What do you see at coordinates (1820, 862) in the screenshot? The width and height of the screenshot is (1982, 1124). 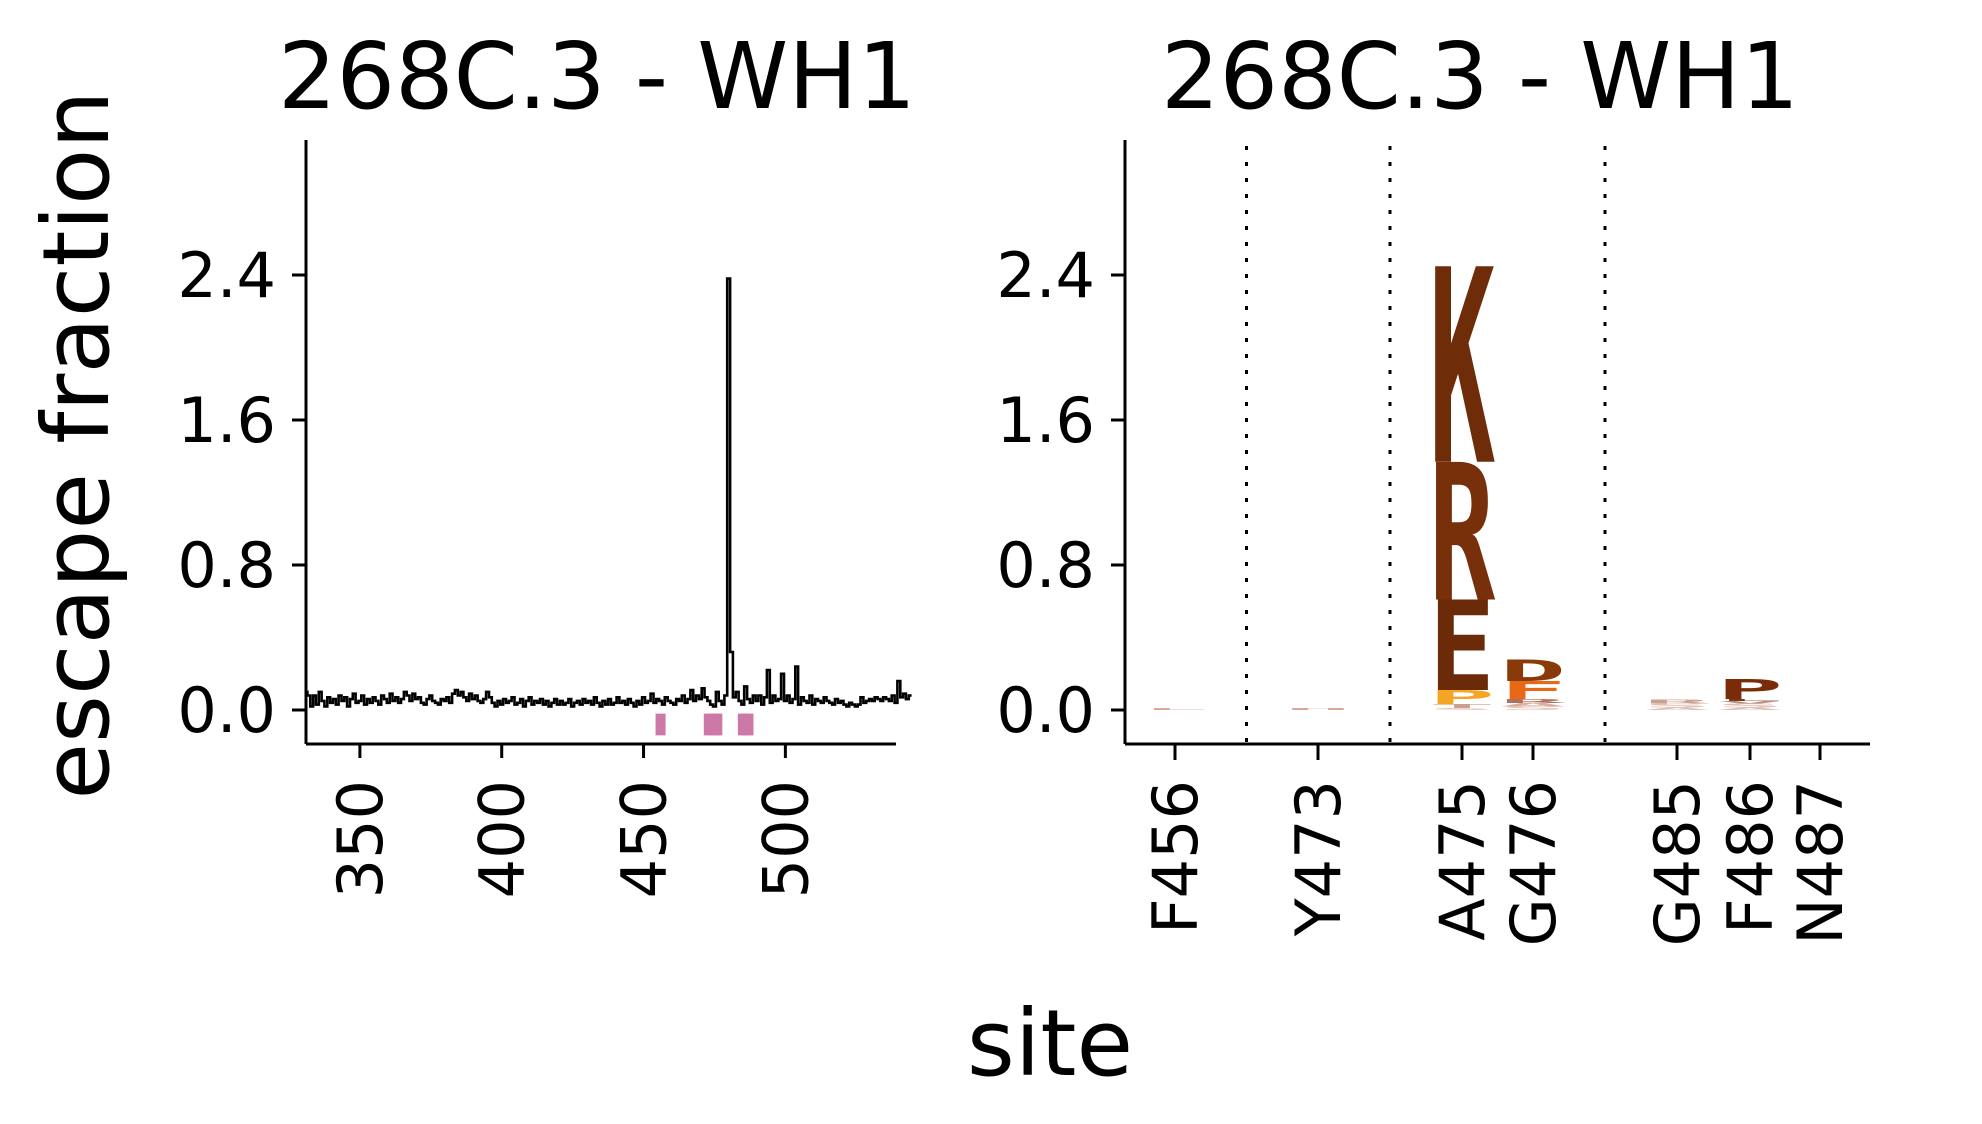 I see `x-tick-label: N487` at bounding box center [1820, 862].